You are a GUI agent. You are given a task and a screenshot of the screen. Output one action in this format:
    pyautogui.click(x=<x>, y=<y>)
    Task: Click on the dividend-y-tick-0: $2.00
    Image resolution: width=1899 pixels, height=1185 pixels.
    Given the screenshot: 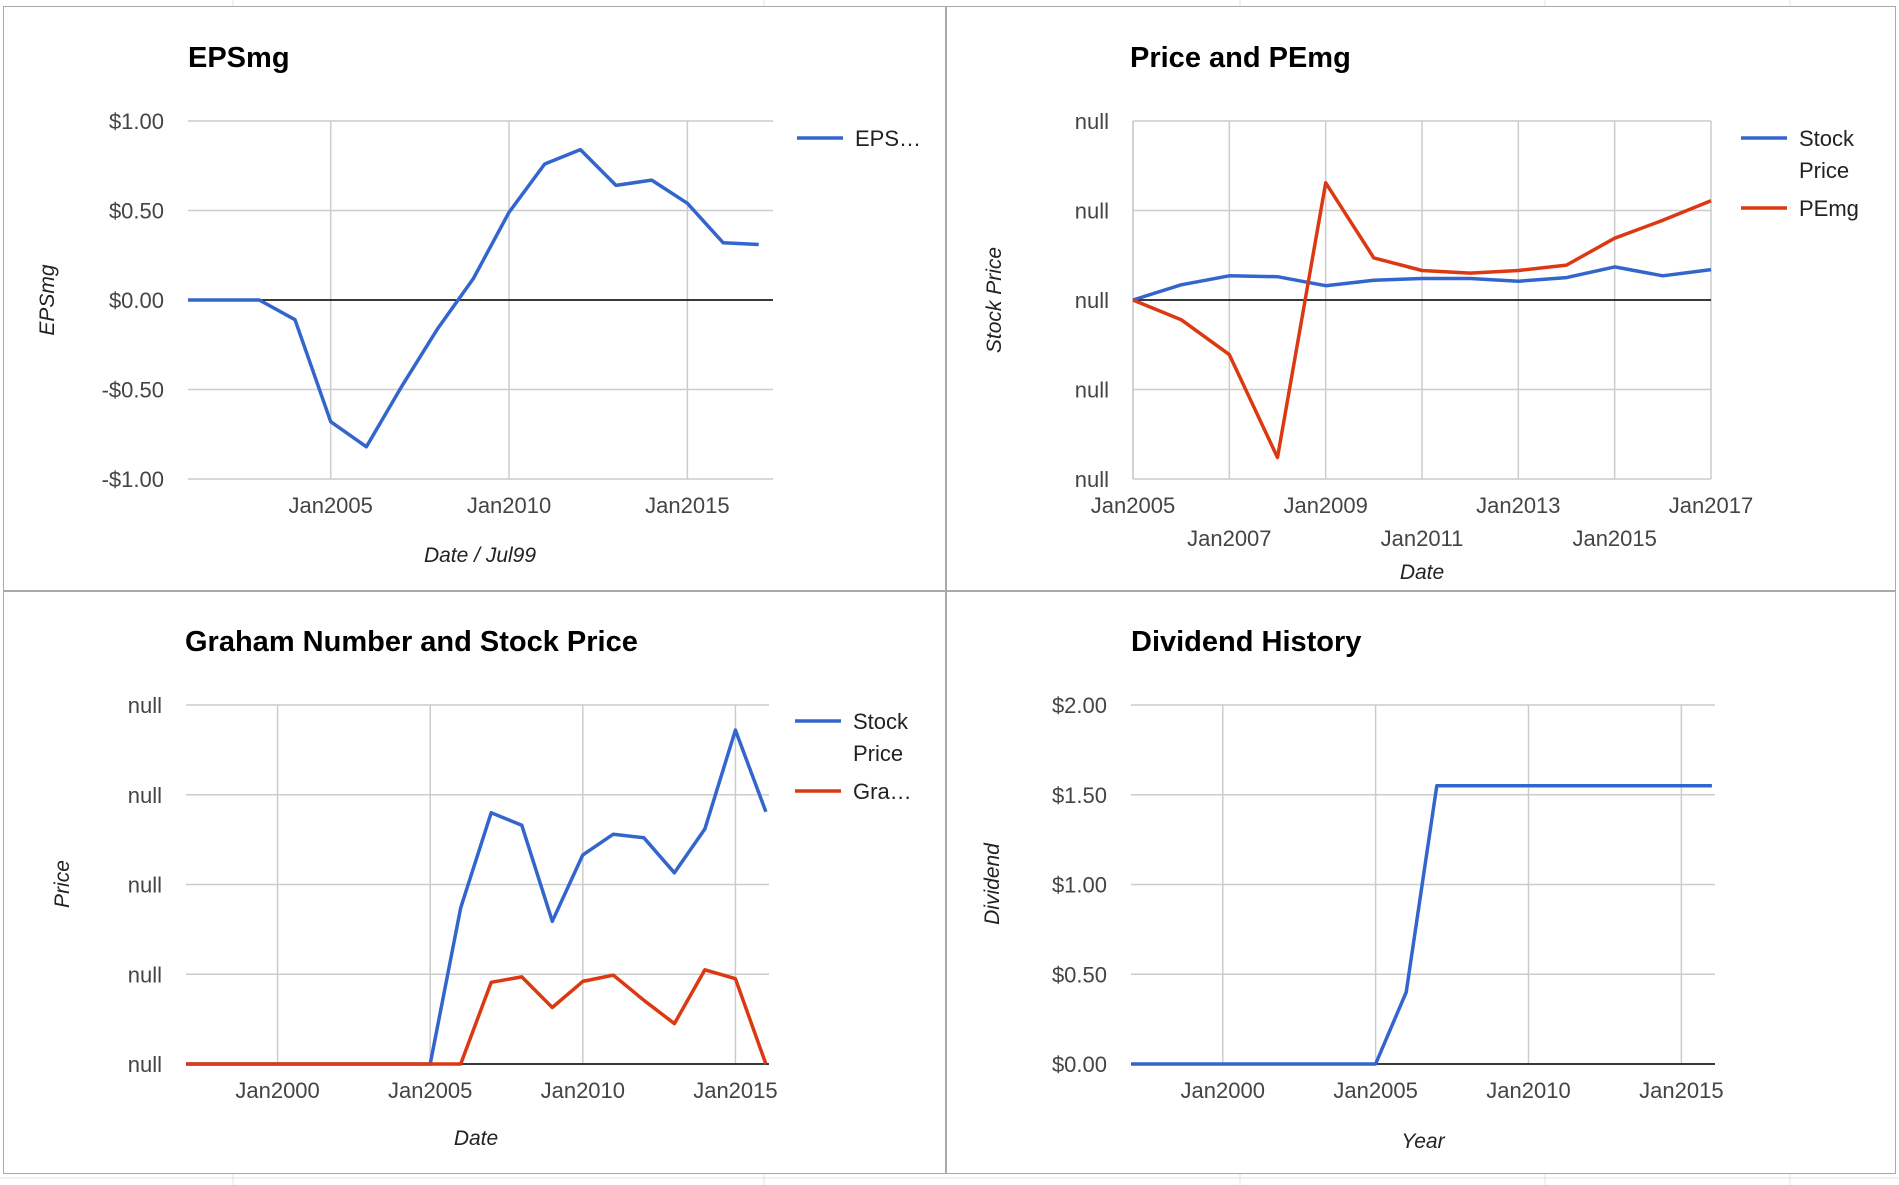 What is the action you would take?
    pyautogui.click(x=1079, y=705)
    